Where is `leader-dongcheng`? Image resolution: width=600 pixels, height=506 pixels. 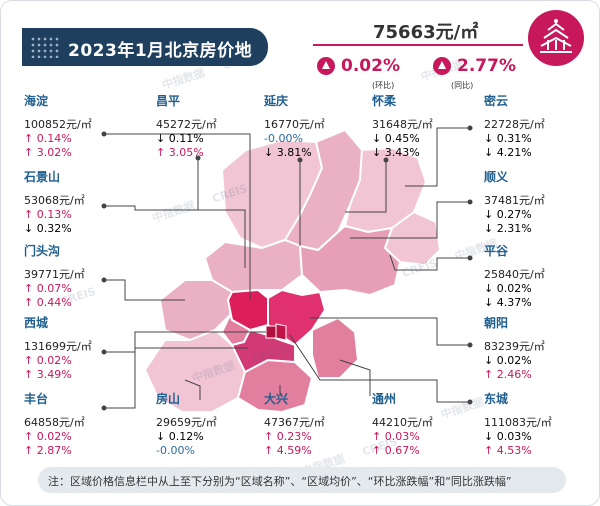 leader-dongcheng is located at coordinates (379, 368).